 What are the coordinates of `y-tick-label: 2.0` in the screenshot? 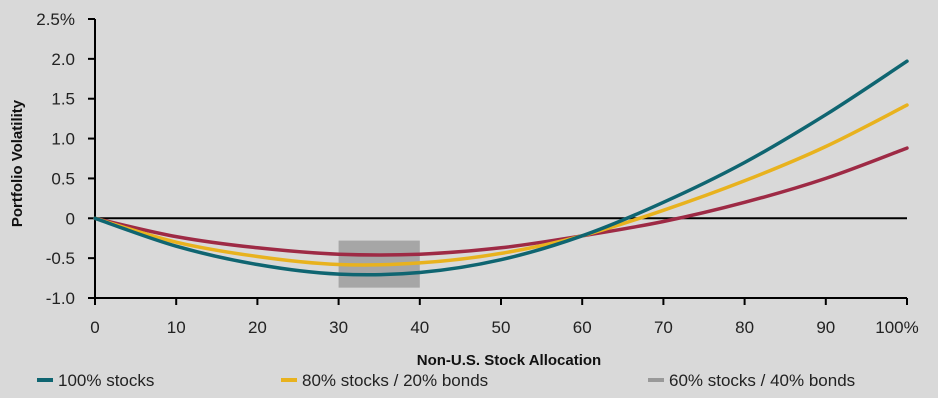 It's located at (63, 59).